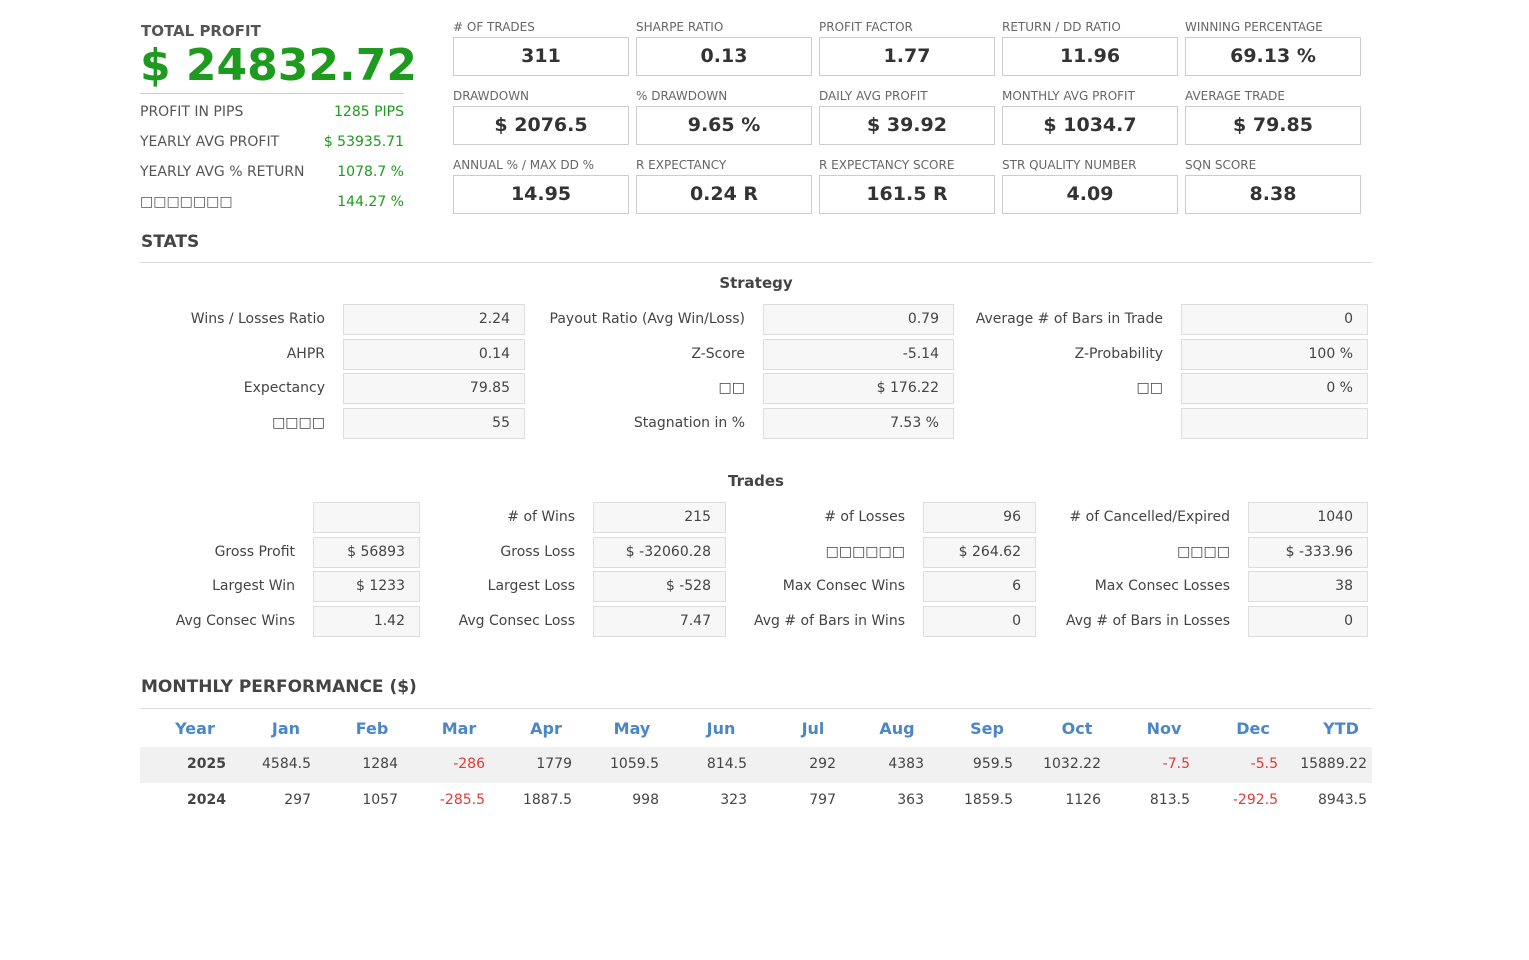  What do you see at coordinates (366, 552) in the screenshot?
I see `stat-value: $ 56893` at bounding box center [366, 552].